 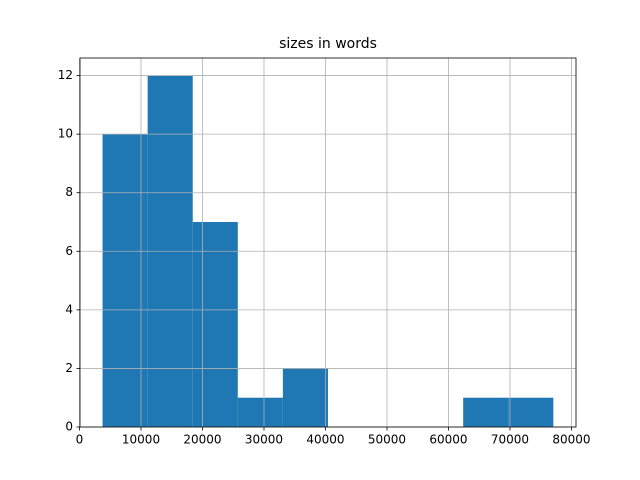 What do you see at coordinates (141, 440) in the screenshot?
I see `x-tick-label: 10000` at bounding box center [141, 440].